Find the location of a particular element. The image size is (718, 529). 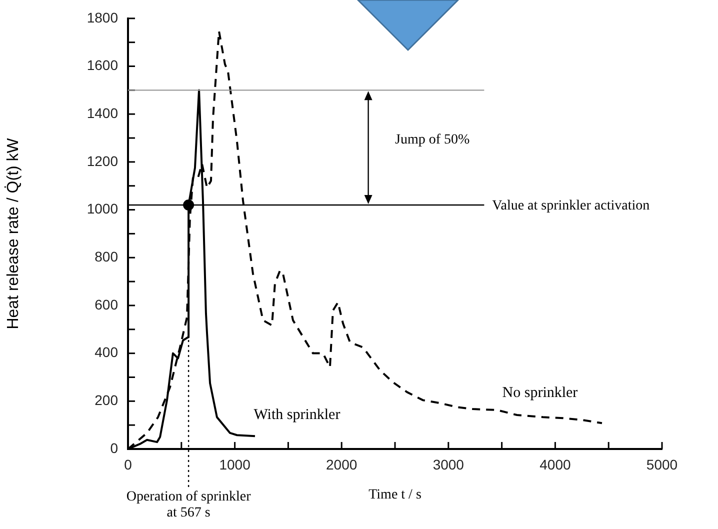

y-tick-label: 1600 is located at coordinates (102, 65).